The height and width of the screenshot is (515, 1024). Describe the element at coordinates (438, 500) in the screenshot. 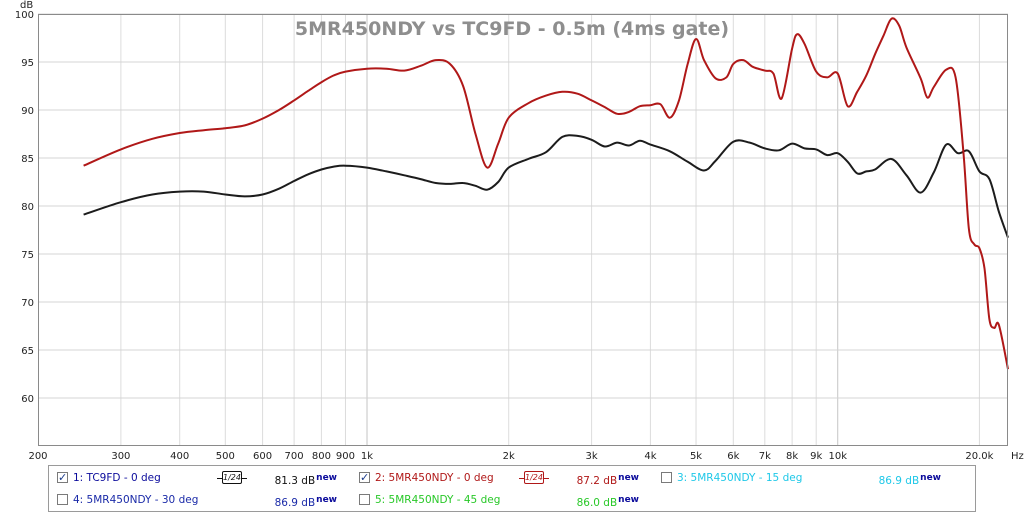

I see `legend-name-5: 5: 5MR450NDY - 45 deg` at that location.